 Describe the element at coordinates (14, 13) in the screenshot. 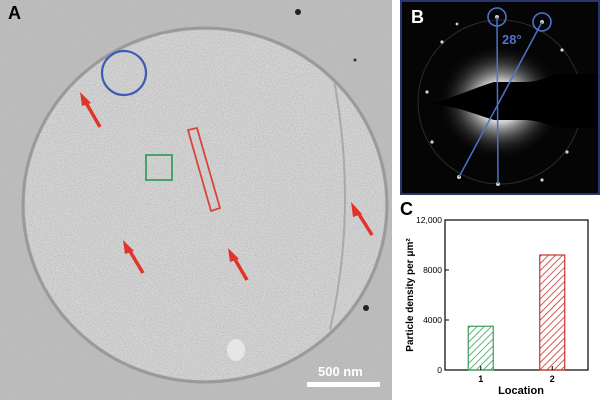

I see `panel-a-label: A` at that location.